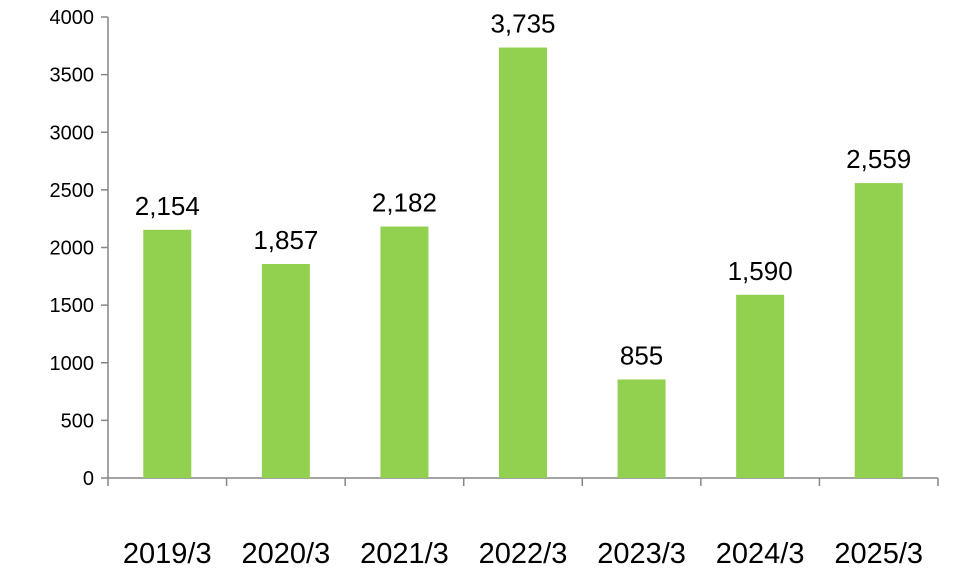 The image size is (960, 576). Describe the element at coordinates (285, 240) in the screenshot. I see `data-label: 1,857` at that location.